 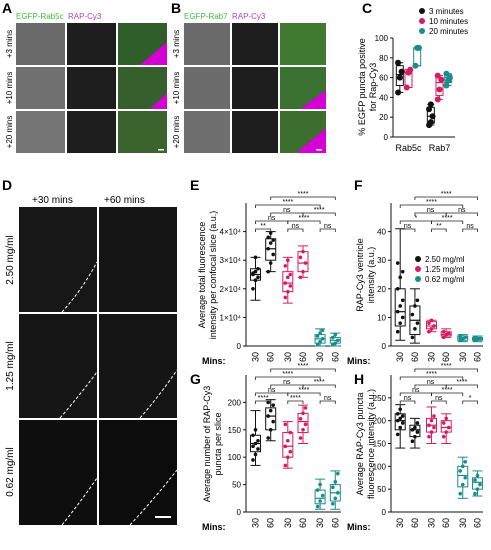 I want to click on y-axis-label-line: fluorescence intensity (a.u.), so click(x=371, y=444).